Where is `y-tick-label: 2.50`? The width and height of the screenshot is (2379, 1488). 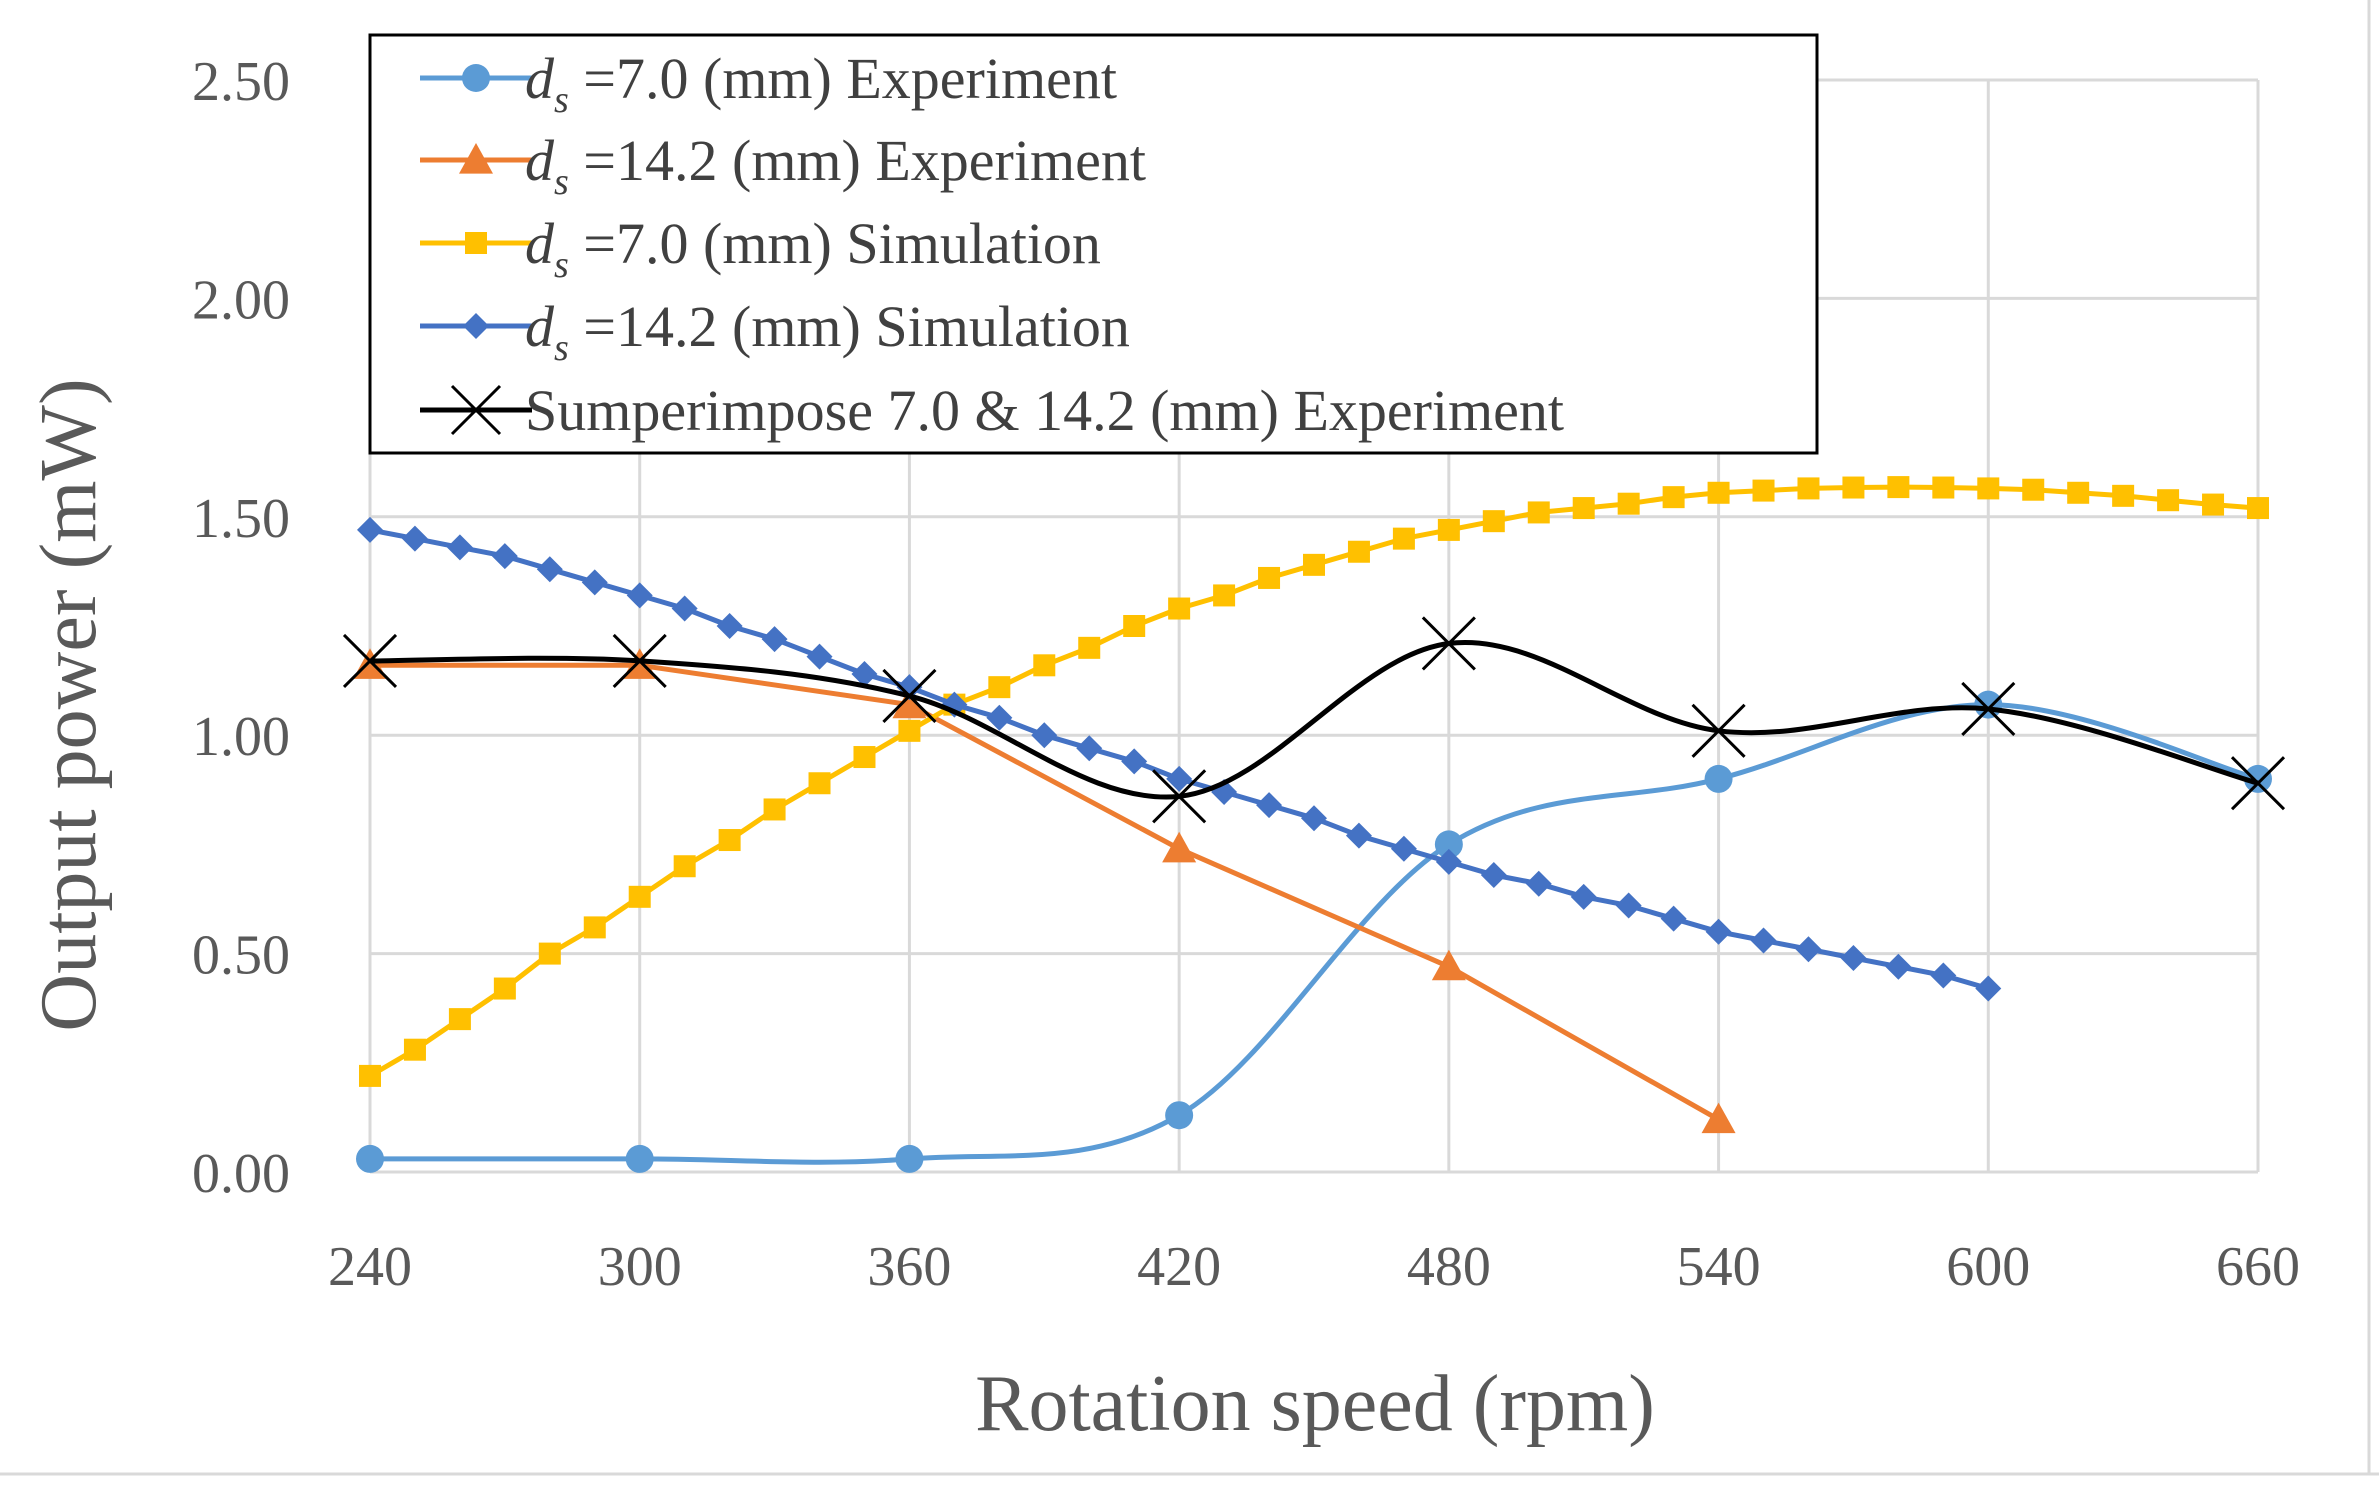
y-tick-label: 2.50 is located at coordinates (241, 82).